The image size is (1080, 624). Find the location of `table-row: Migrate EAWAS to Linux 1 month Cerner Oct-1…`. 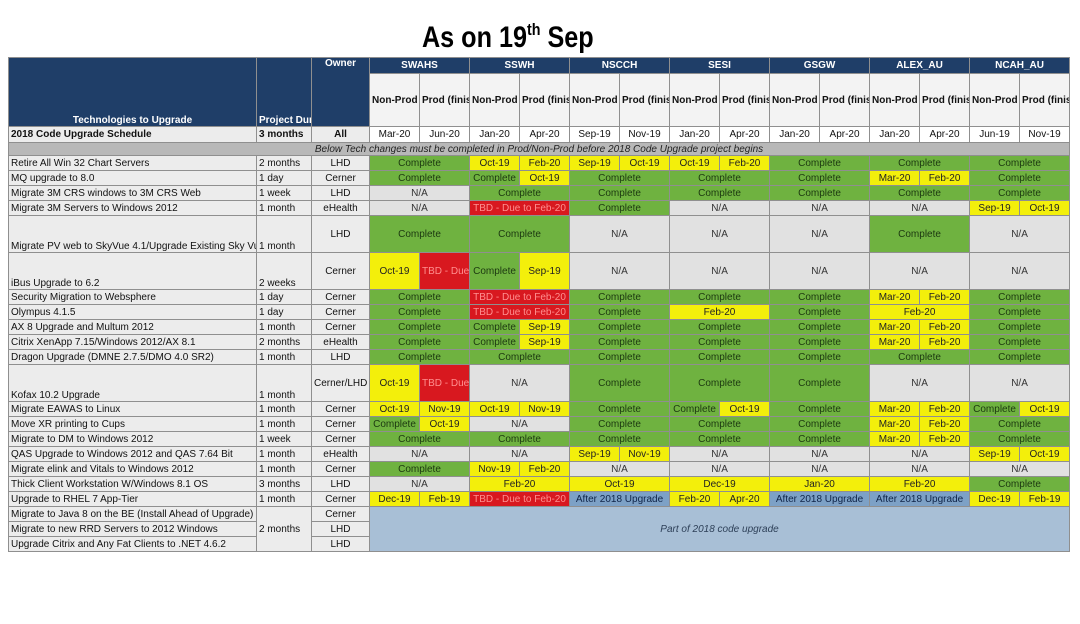

table-row: Migrate EAWAS to Linux 1 month Cerner Oct-1… is located at coordinates (539, 409).